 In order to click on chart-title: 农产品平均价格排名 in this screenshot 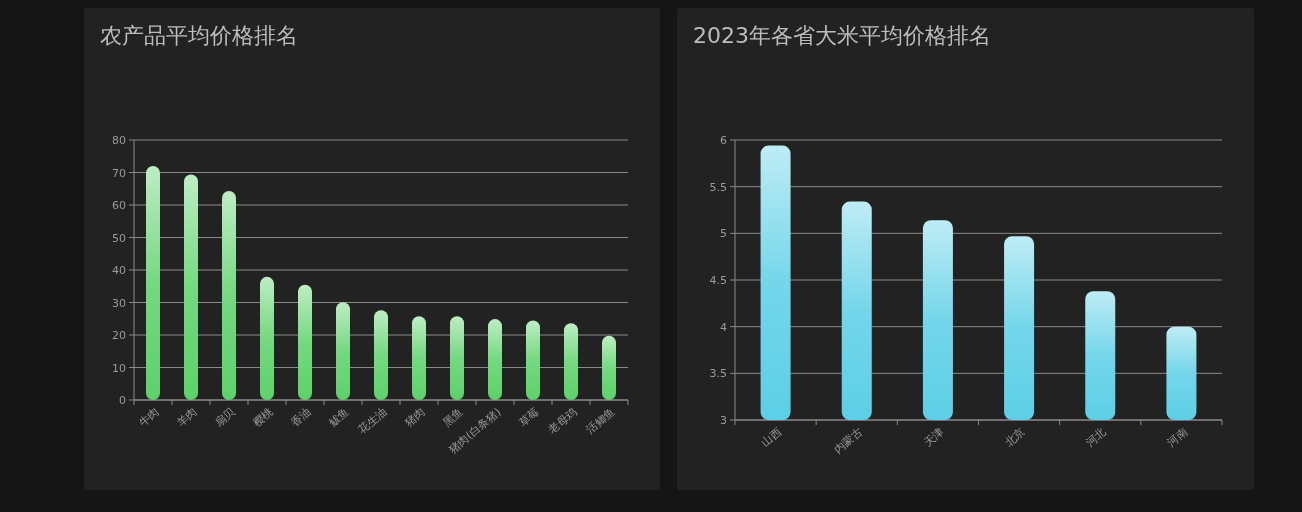, I will do `click(199, 35)`.